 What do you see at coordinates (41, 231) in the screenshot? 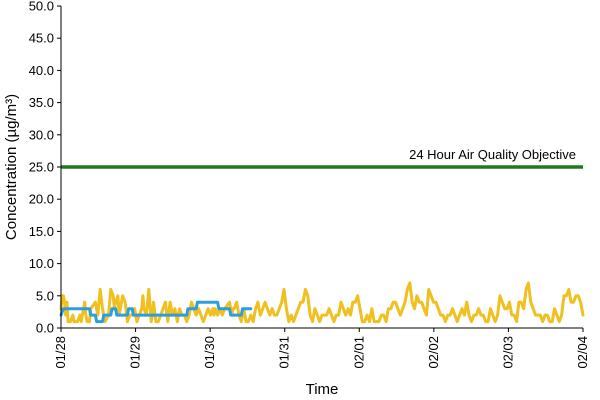
I see `y-tick-label: 15.0` at bounding box center [41, 231].